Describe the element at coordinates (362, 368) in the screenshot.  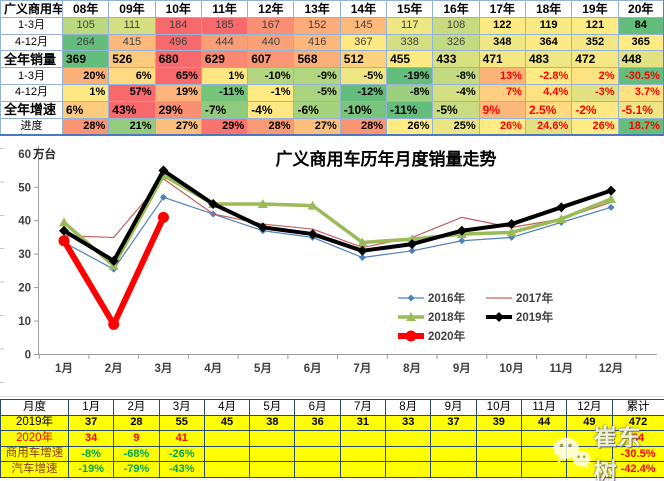
I see `x-axis-label: 7月` at that location.